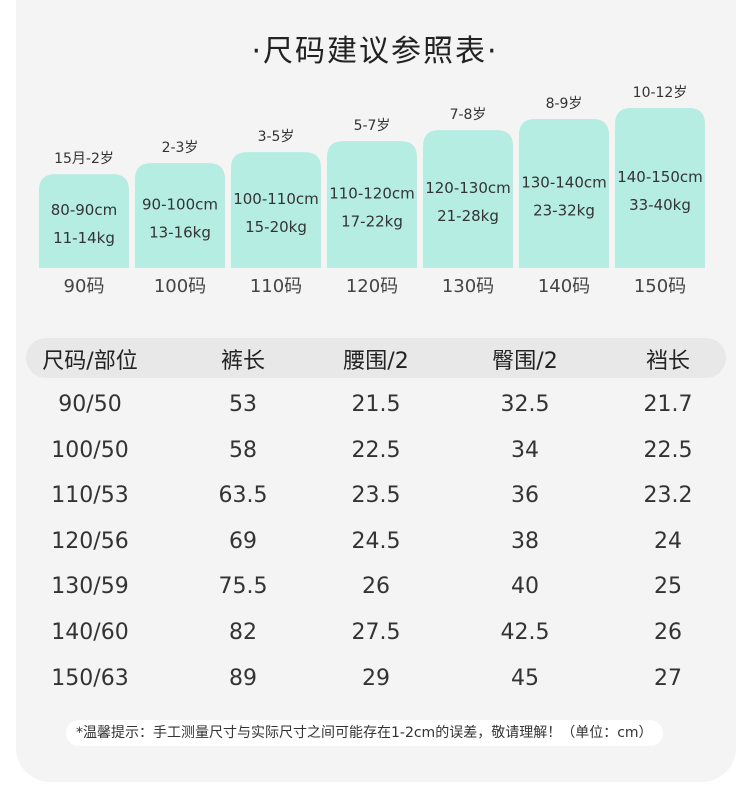  I want to click on table-cell: 24.5, so click(376, 541).